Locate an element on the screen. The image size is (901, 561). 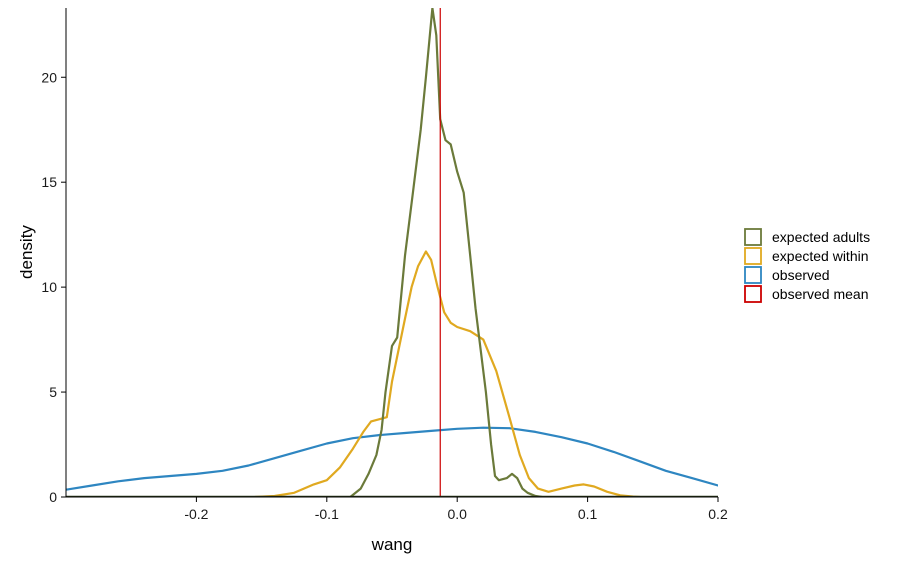
legend-key-observed-mean is located at coordinates (753, 294).